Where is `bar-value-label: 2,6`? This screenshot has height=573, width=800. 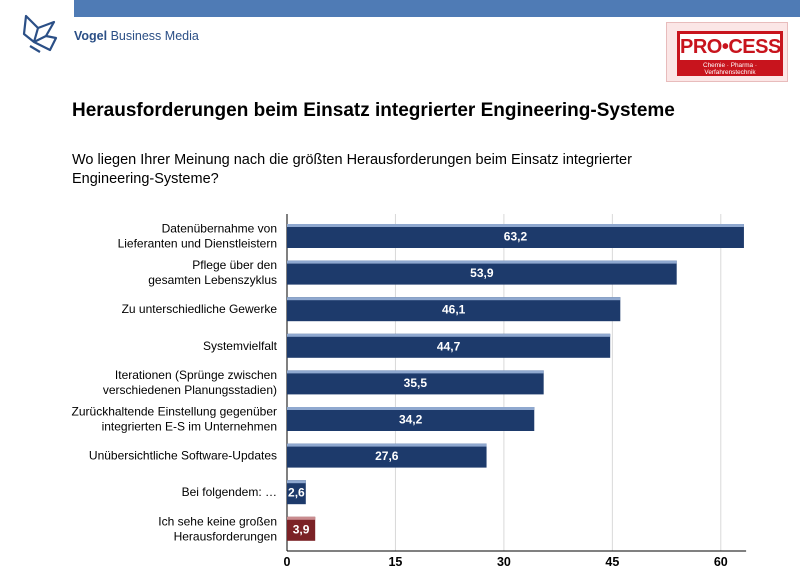
bar-value-label: 2,6 is located at coordinates (296, 493).